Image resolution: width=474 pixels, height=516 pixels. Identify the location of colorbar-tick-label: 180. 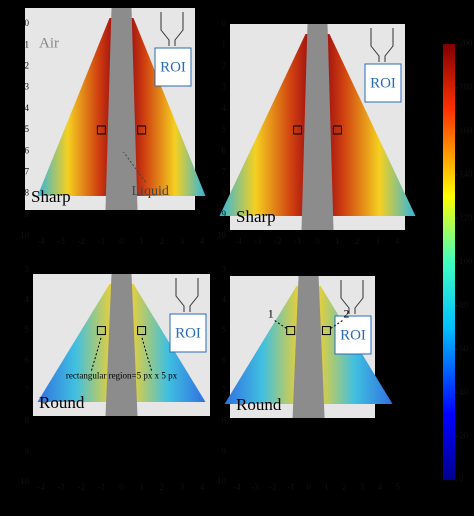
(466, 87).